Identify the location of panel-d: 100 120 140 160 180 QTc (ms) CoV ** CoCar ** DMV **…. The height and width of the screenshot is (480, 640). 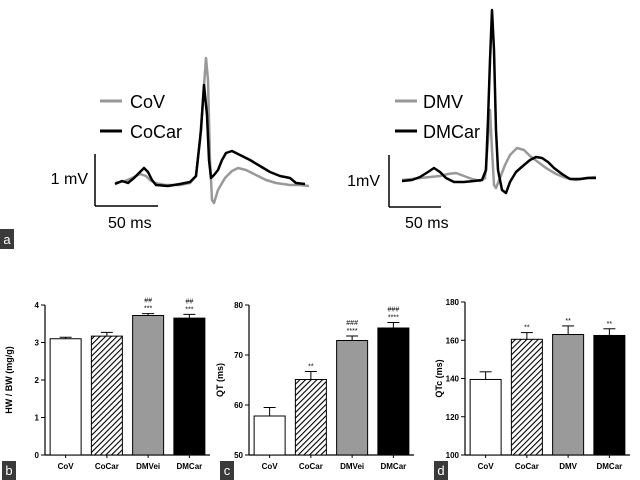
(532, 384).